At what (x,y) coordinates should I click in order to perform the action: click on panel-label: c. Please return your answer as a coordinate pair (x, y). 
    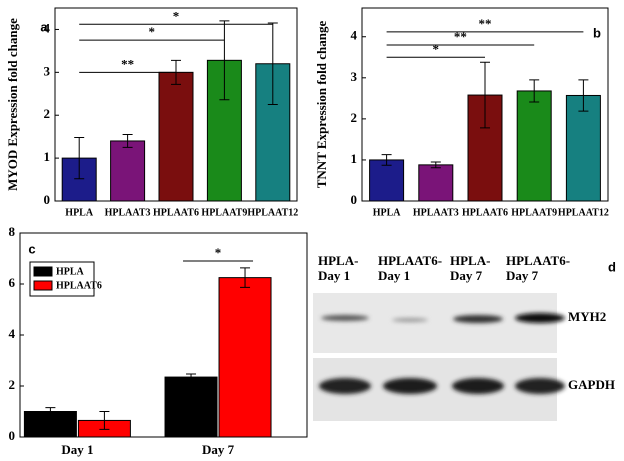
    Looking at the image, I should click on (31, 248).